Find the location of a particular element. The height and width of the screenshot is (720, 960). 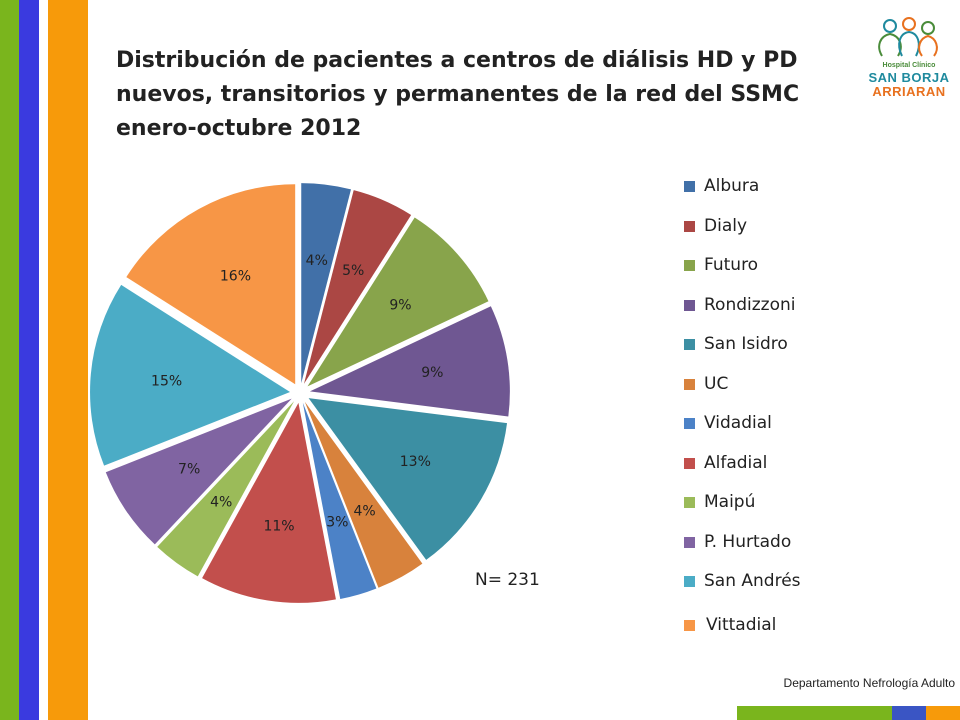

data-label-vidadial: 3% is located at coordinates (337, 523).